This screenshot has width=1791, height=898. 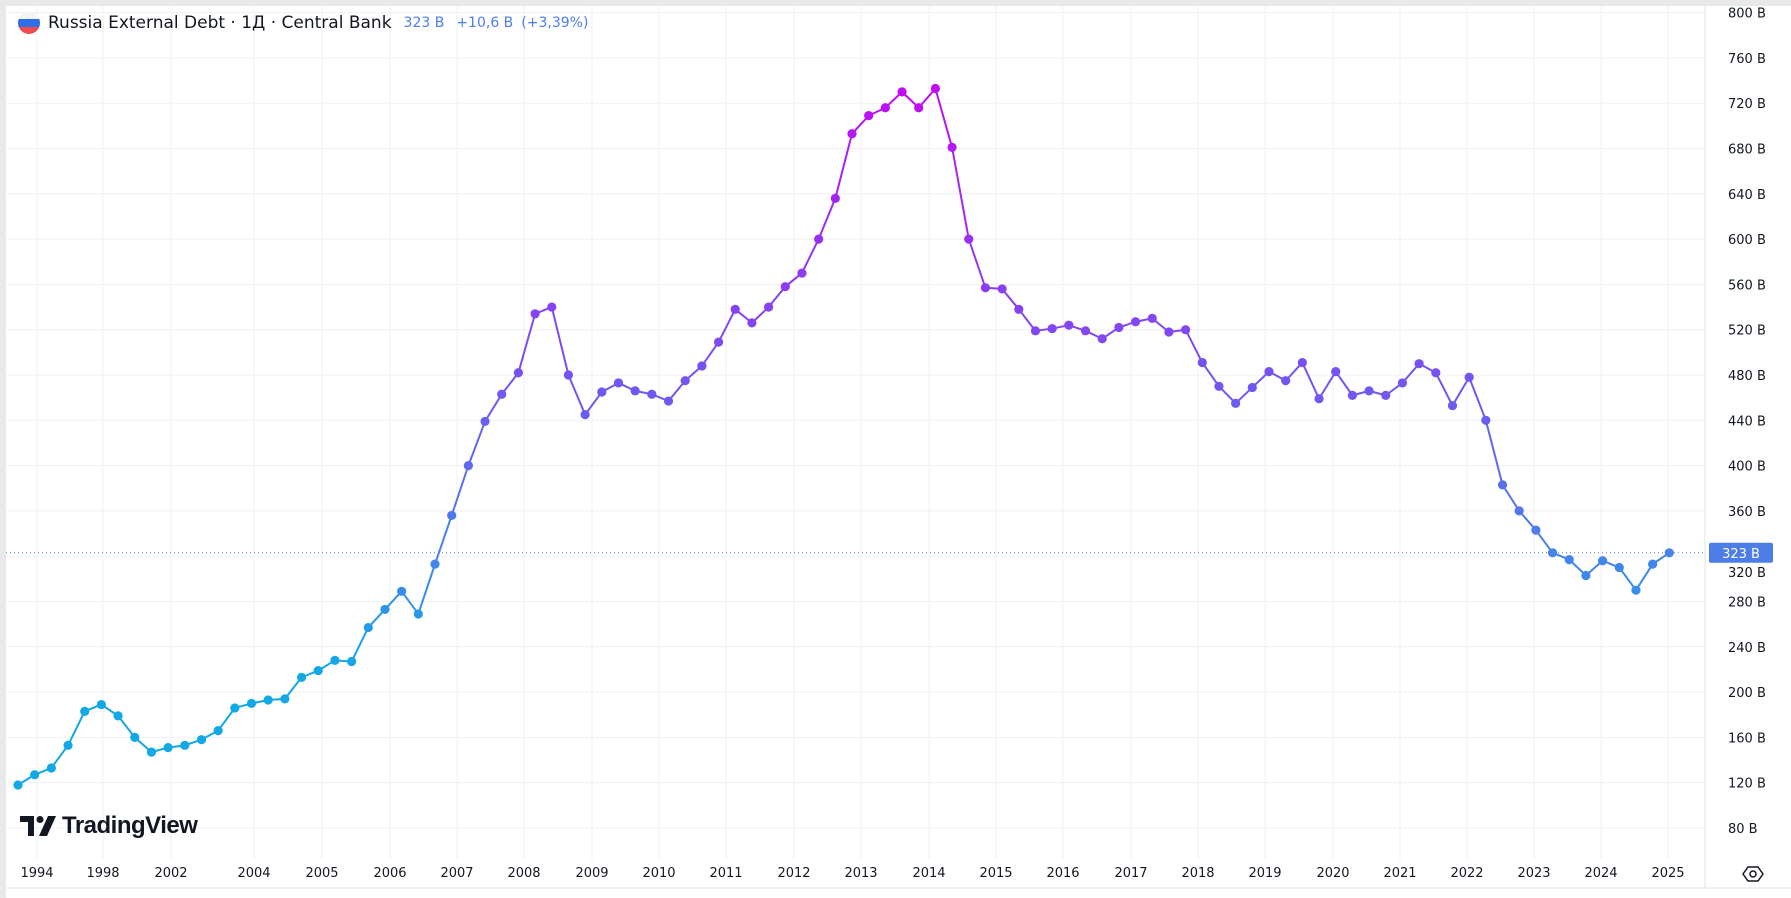 I want to click on x-tick-label: 1994, so click(x=36, y=873).